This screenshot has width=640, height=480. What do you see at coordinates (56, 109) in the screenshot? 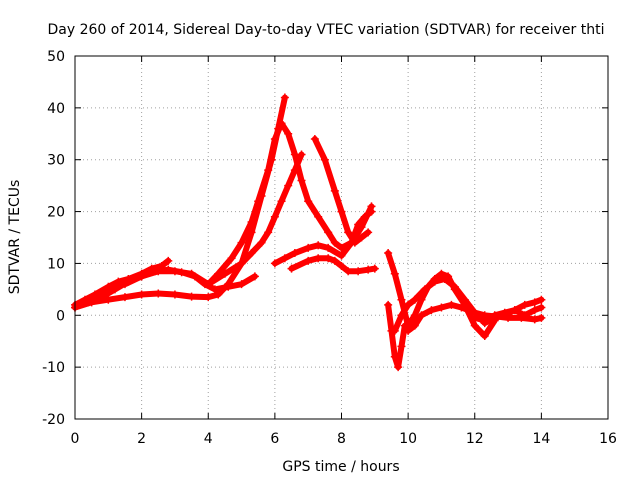
I see `y-tick-label: 40` at bounding box center [56, 109].